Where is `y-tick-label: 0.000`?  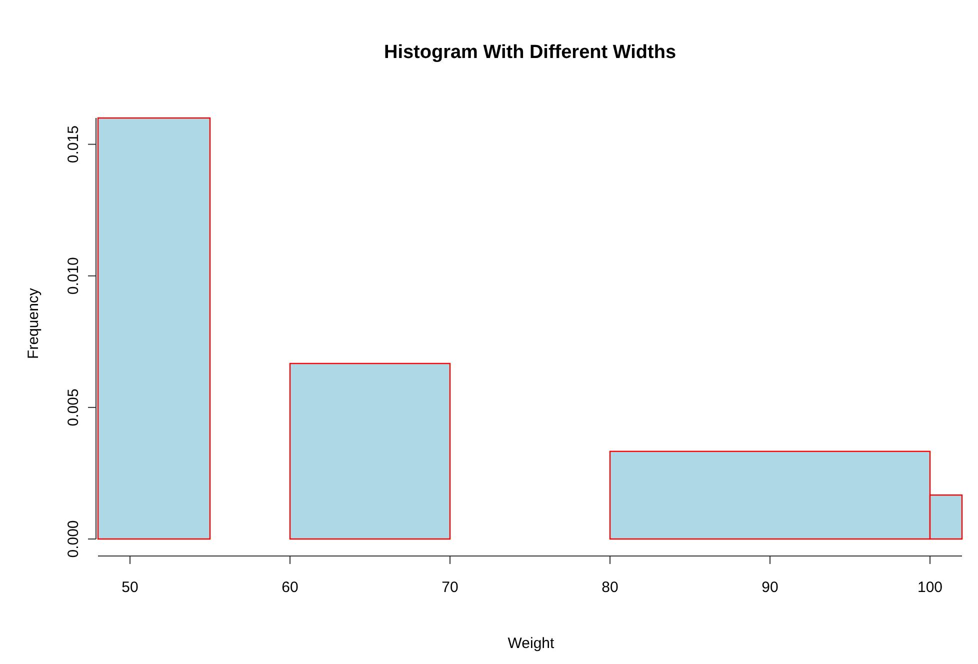
y-tick-label: 0.000 is located at coordinates (73, 539).